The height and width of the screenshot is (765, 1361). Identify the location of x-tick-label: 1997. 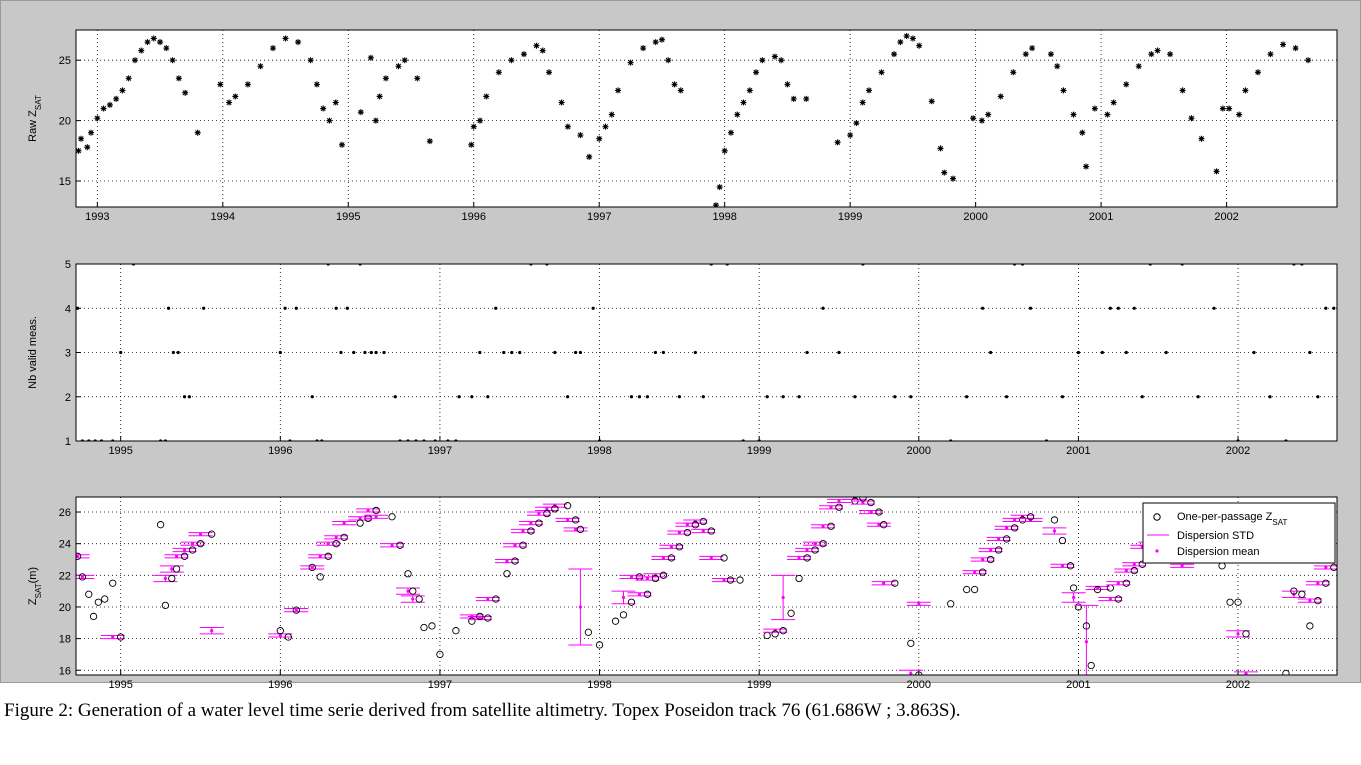
(440, 451).